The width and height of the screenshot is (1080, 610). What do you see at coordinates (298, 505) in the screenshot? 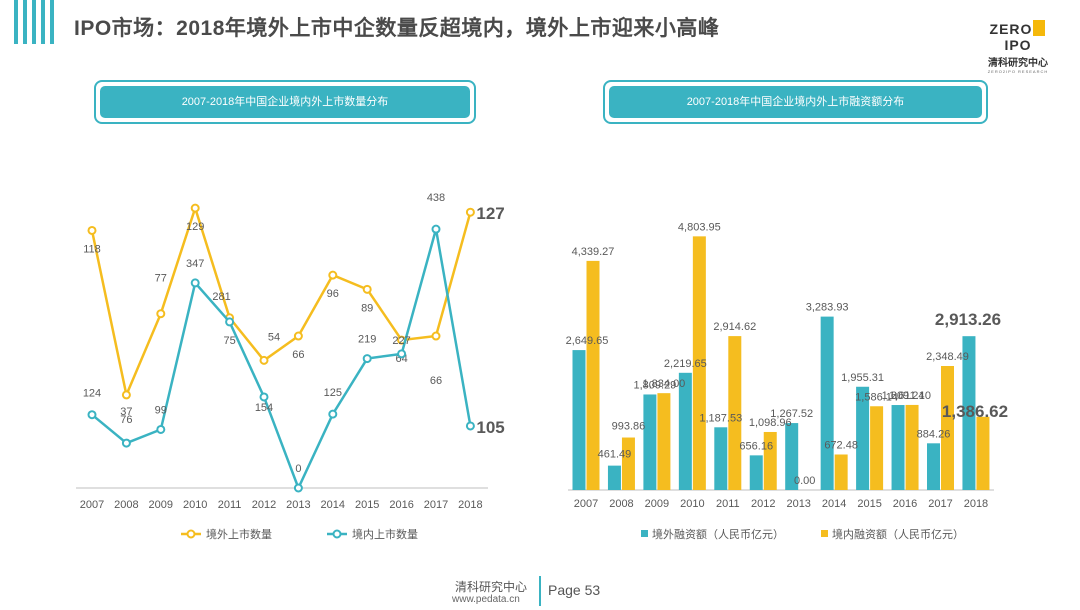
I see `x-tick-label: 2013` at bounding box center [298, 505].